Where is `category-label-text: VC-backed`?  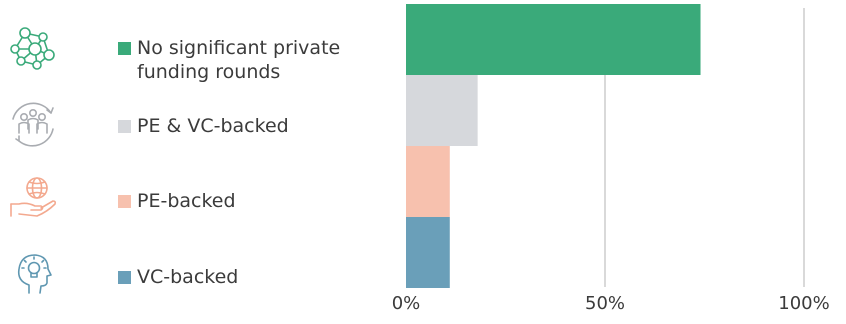
category-label-text: VC-backed is located at coordinates (188, 277).